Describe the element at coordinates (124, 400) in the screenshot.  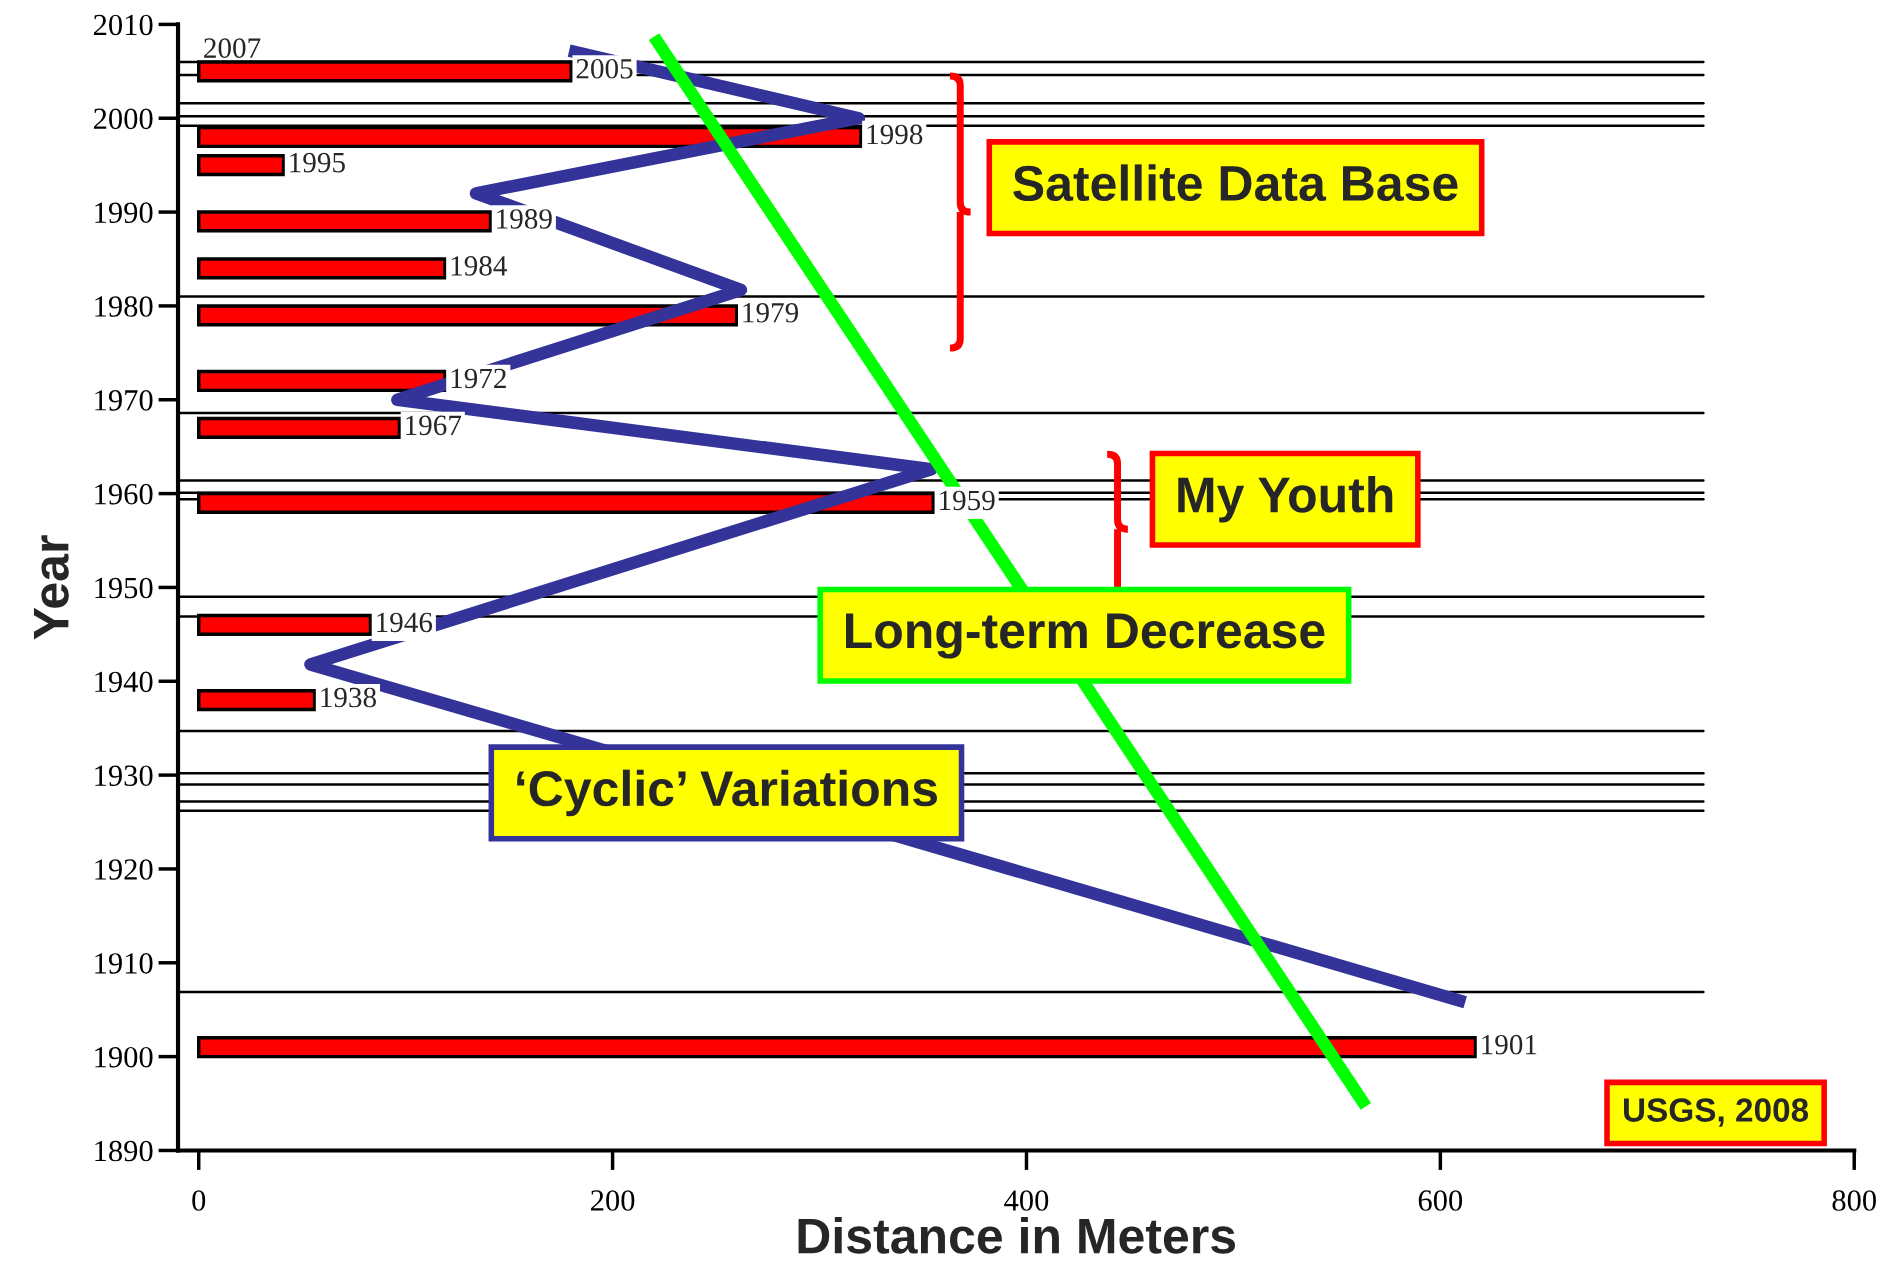
I see `y-tick-label: 1970` at that location.